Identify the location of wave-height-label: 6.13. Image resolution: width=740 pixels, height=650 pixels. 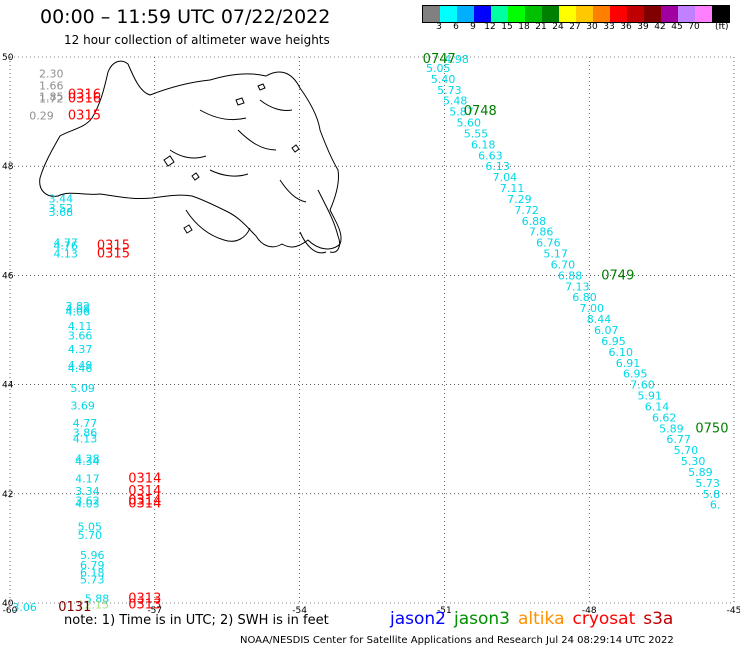
(497, 166).